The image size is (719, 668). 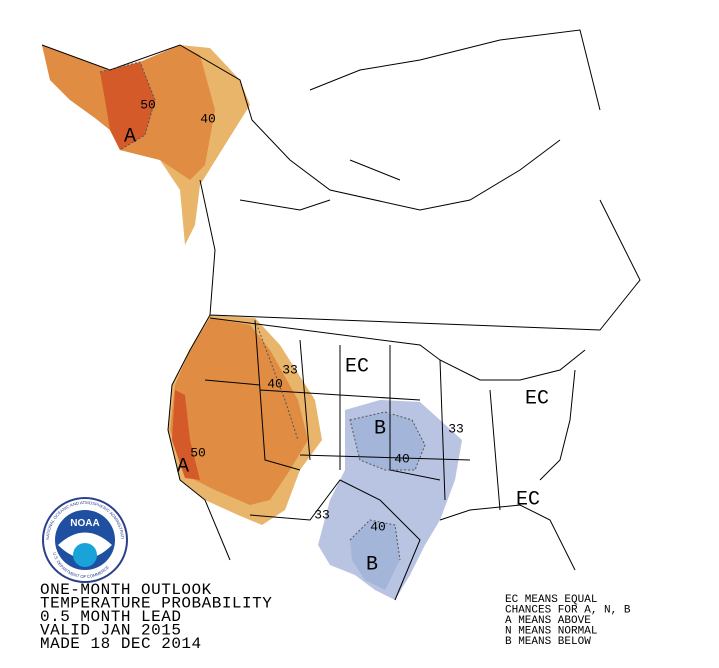 I want to click on title-line: VALID JAN 2015, so click(x=110, y=631).